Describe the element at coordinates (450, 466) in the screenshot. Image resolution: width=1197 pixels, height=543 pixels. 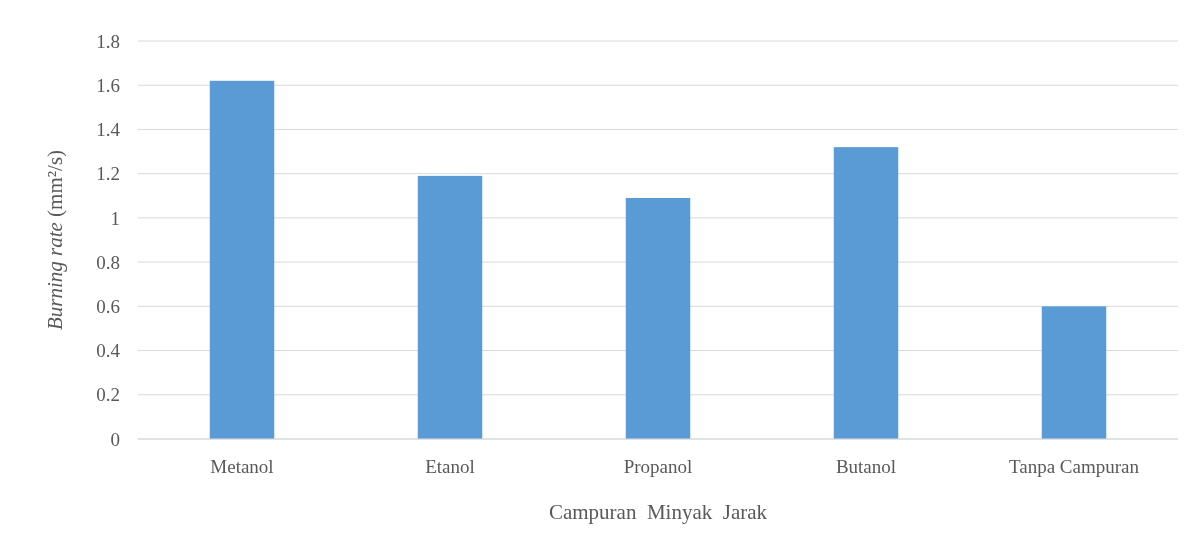
I see `x-tick-label: Etanol` at that location.